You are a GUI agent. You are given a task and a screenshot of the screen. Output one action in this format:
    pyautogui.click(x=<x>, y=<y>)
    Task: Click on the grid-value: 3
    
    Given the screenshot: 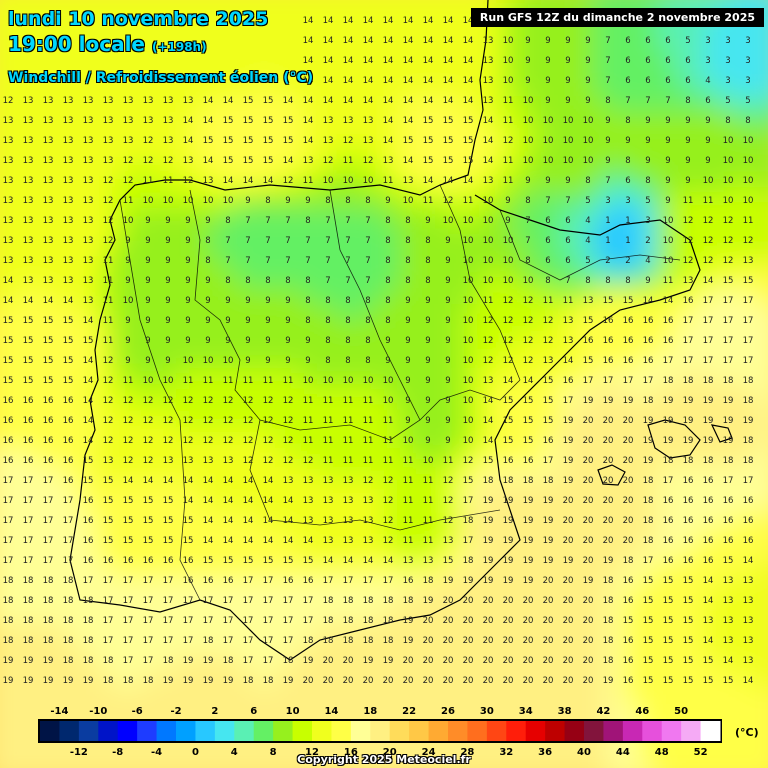 What is the action you would take?
    pyautogui.click(x=707, y=41)
    